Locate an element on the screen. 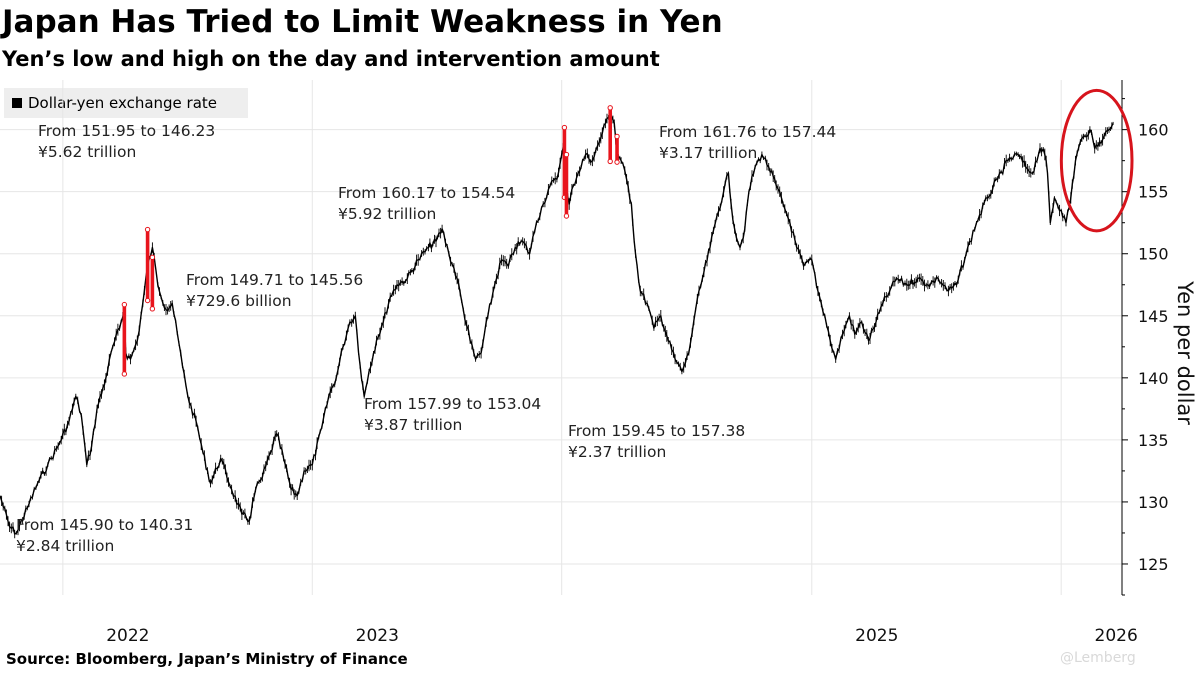  y-axis: 125 130 135 140 145 150 155 160 is located at coordinates (1145, 338).